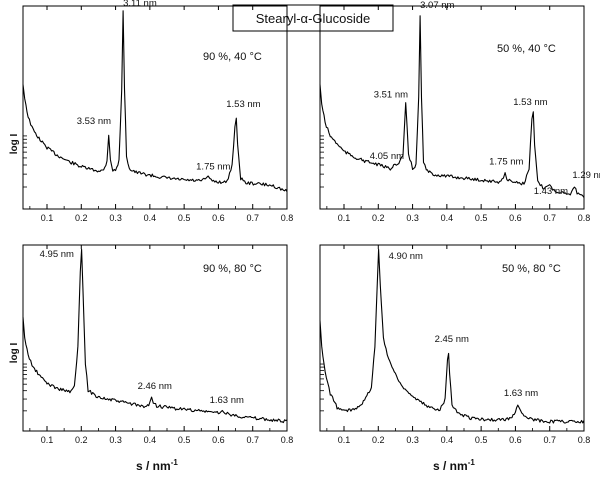 This screenshot has height=478, width=600. I want to click on x-axis-label-right: s / nm-1, so click(454, 465).